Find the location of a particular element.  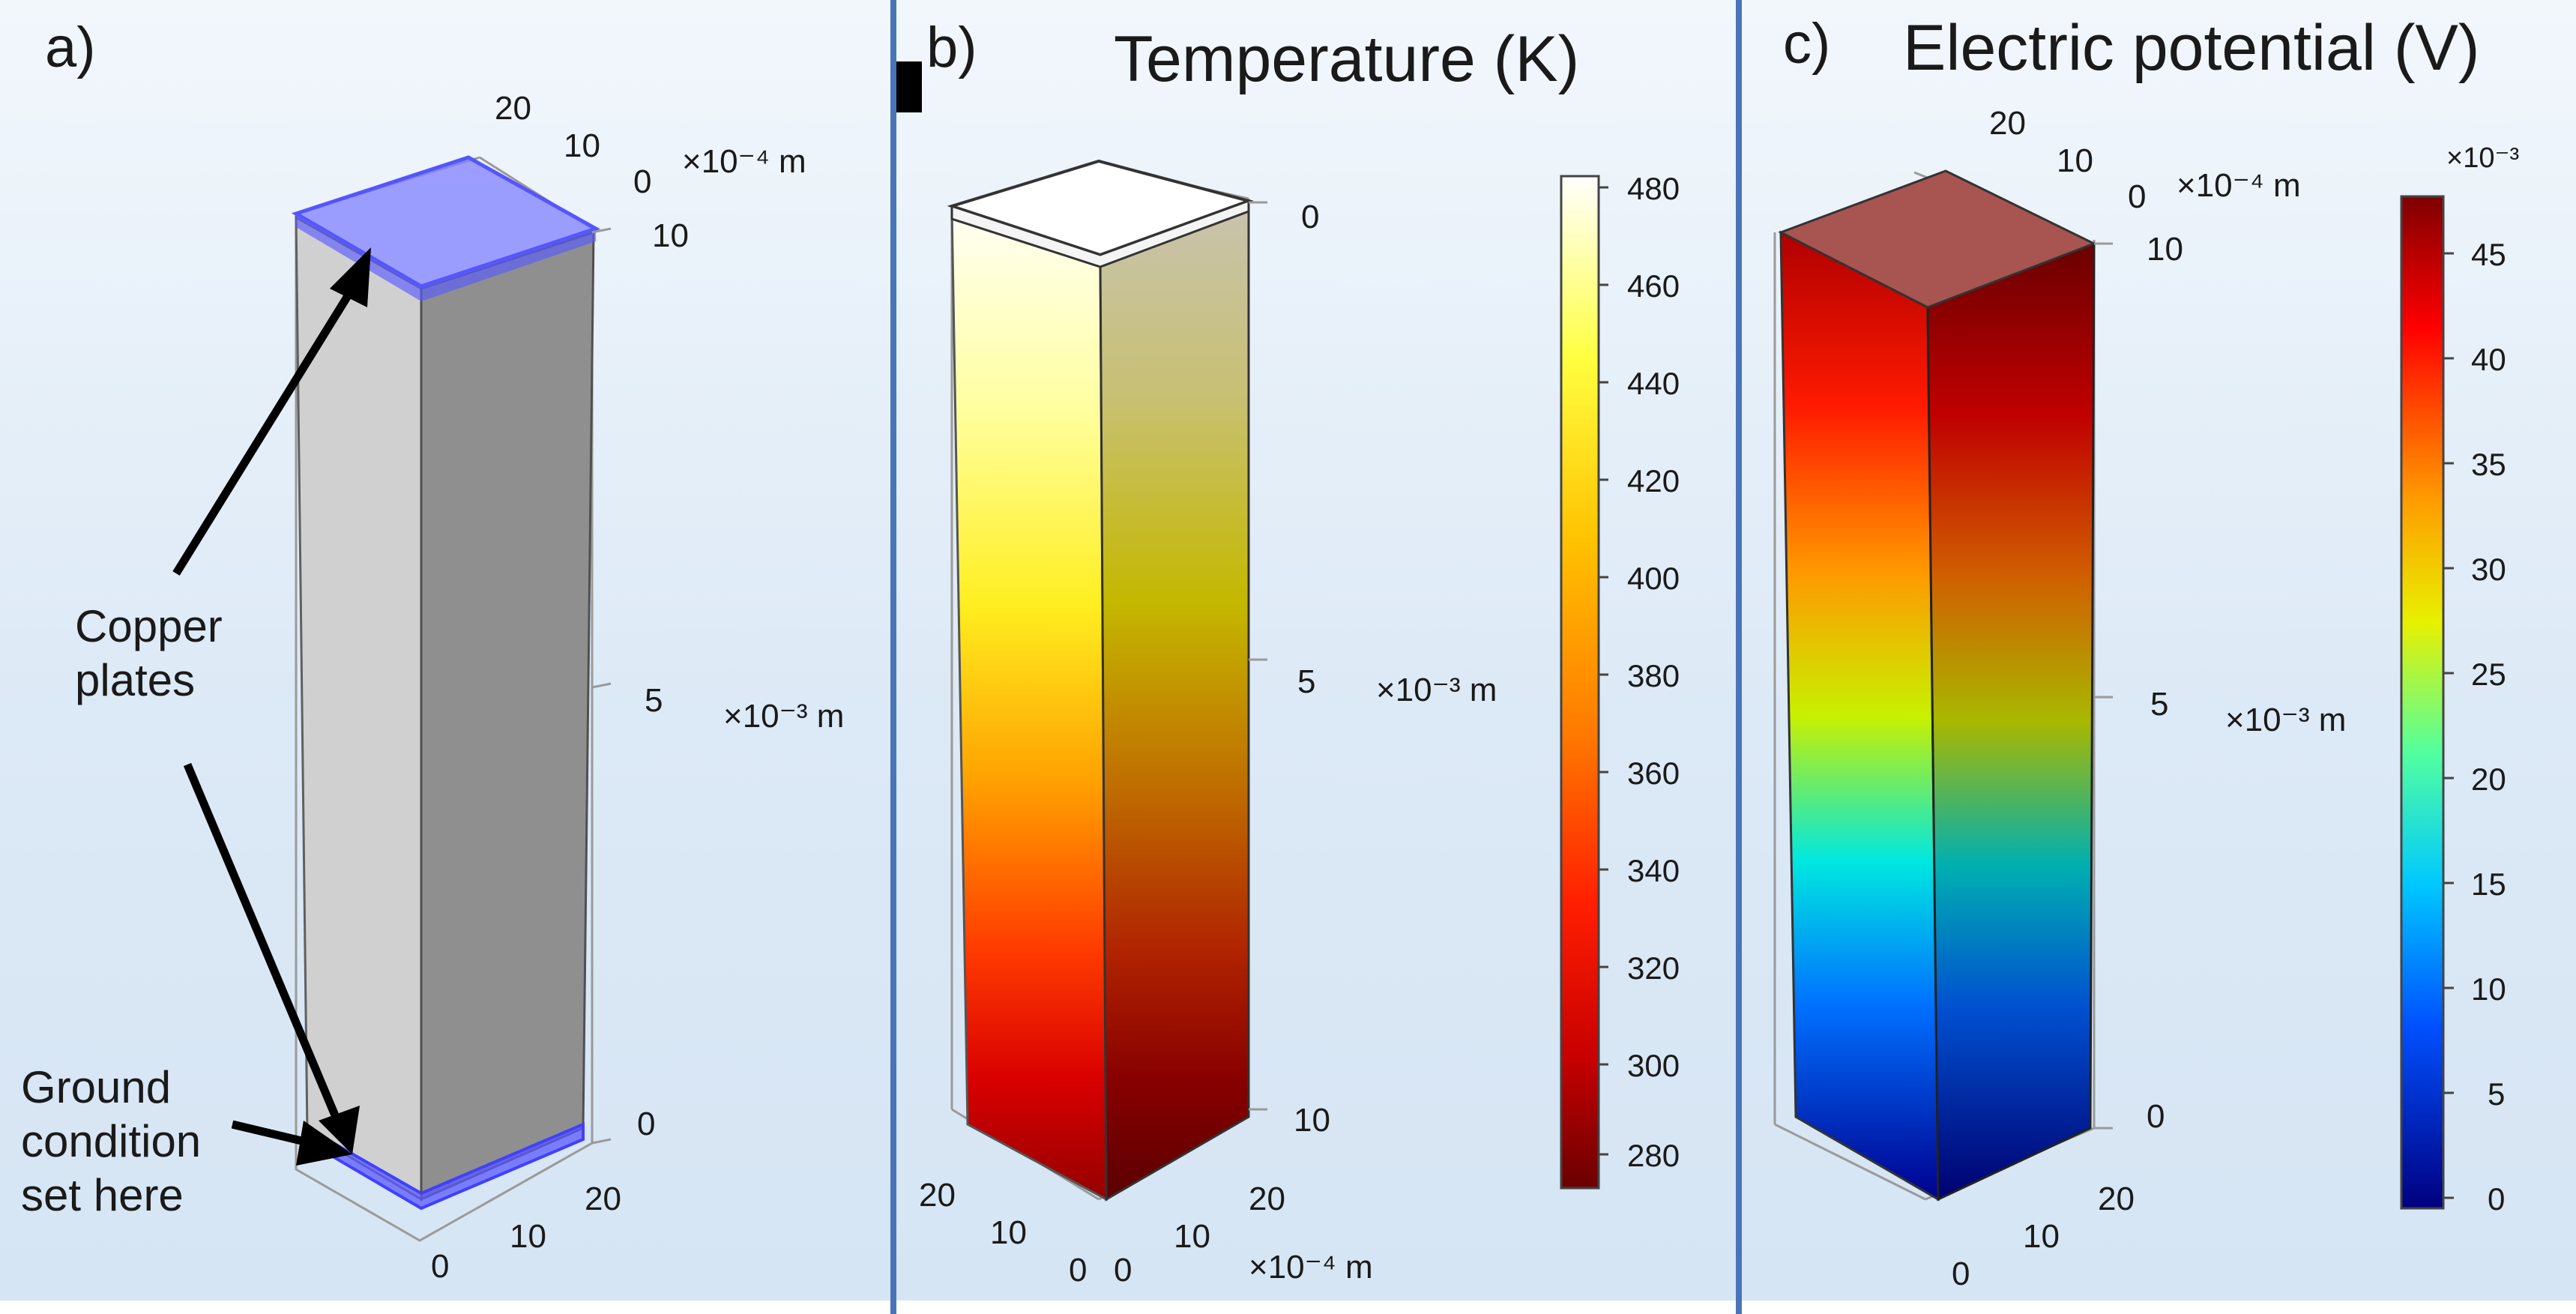

potential-cb-label: 35 is located at coordinates (2489, 464).